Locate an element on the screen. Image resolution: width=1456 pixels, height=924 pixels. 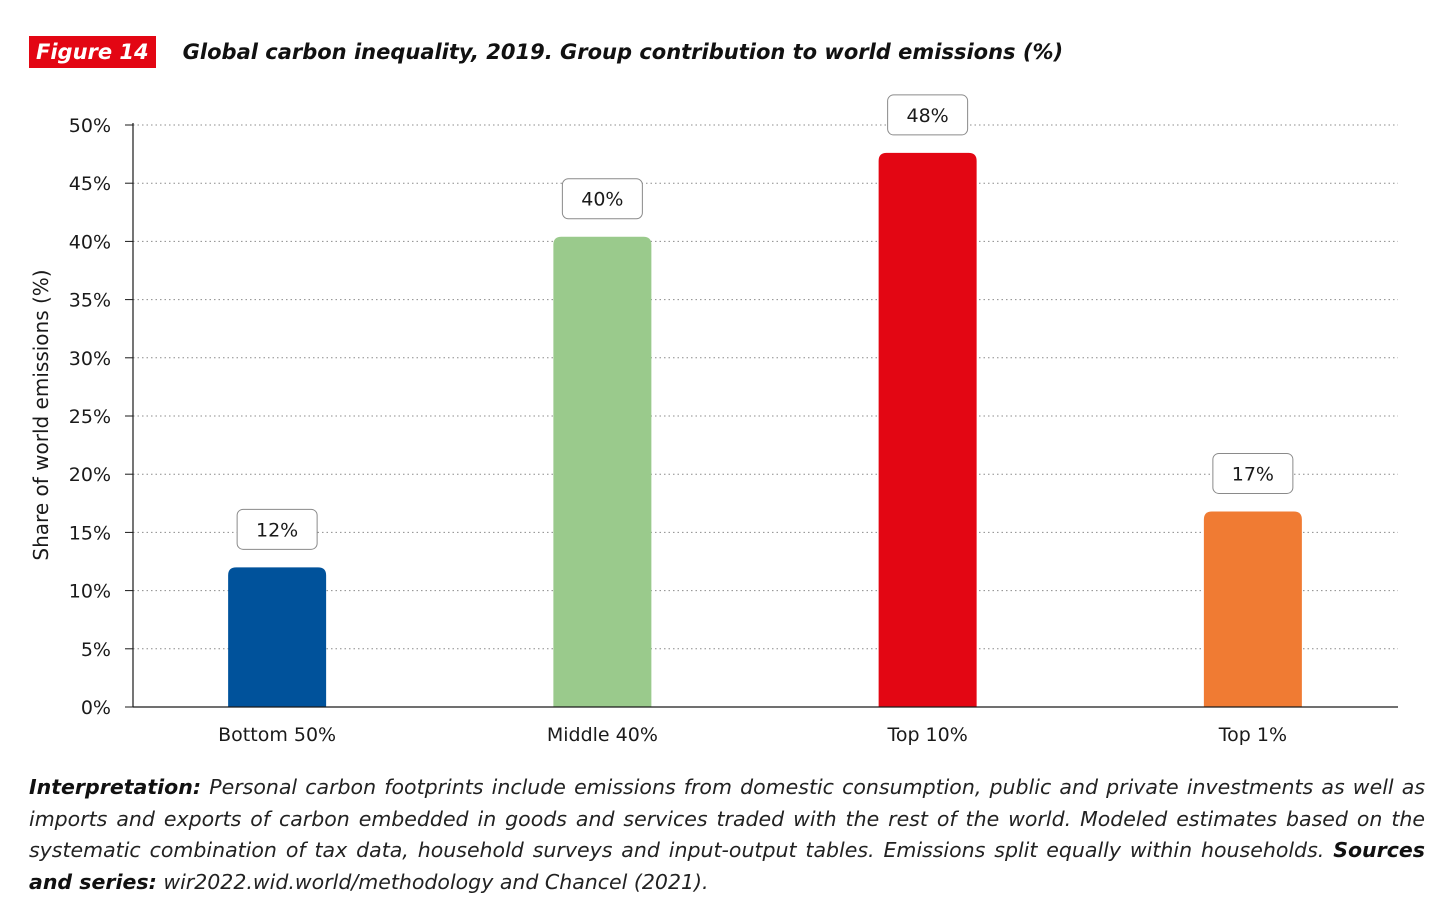
data-label: 48% is located at coordinates (928, 116).